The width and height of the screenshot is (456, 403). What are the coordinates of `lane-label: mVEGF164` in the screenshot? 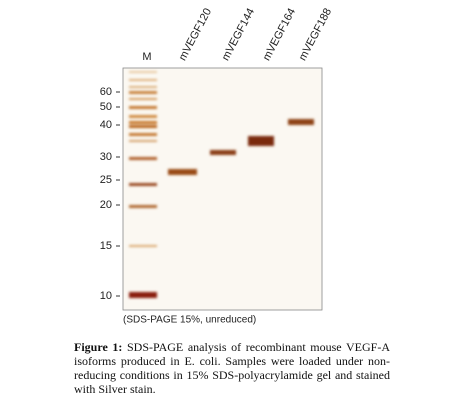 It's located at (280, 34).